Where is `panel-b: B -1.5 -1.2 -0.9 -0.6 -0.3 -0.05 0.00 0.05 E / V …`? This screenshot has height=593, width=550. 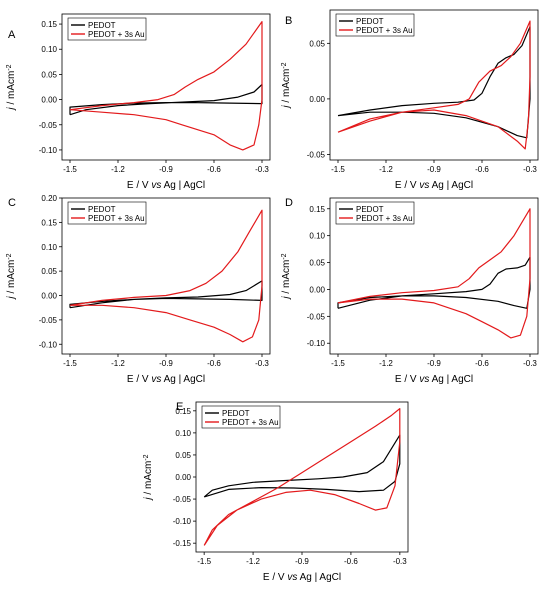 panel-b: B -1.5 -1.2 -0.9 -0.6 -0.3 -0.05 0.00 0.05 E / V … is located at coordinates (410, 100).